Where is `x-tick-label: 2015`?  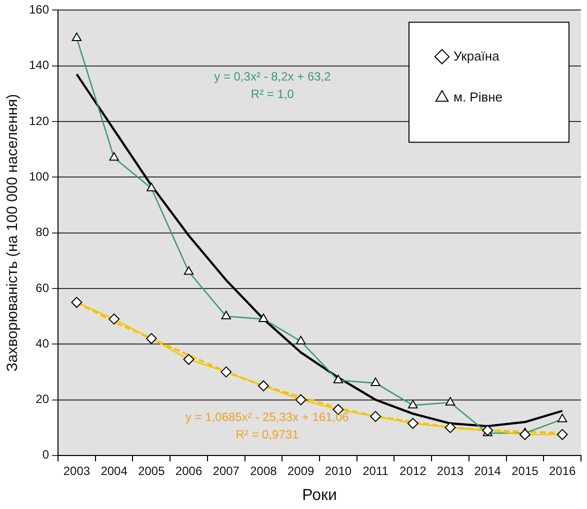
x-tick-label: 2015 is located at coordinates (525, 471).